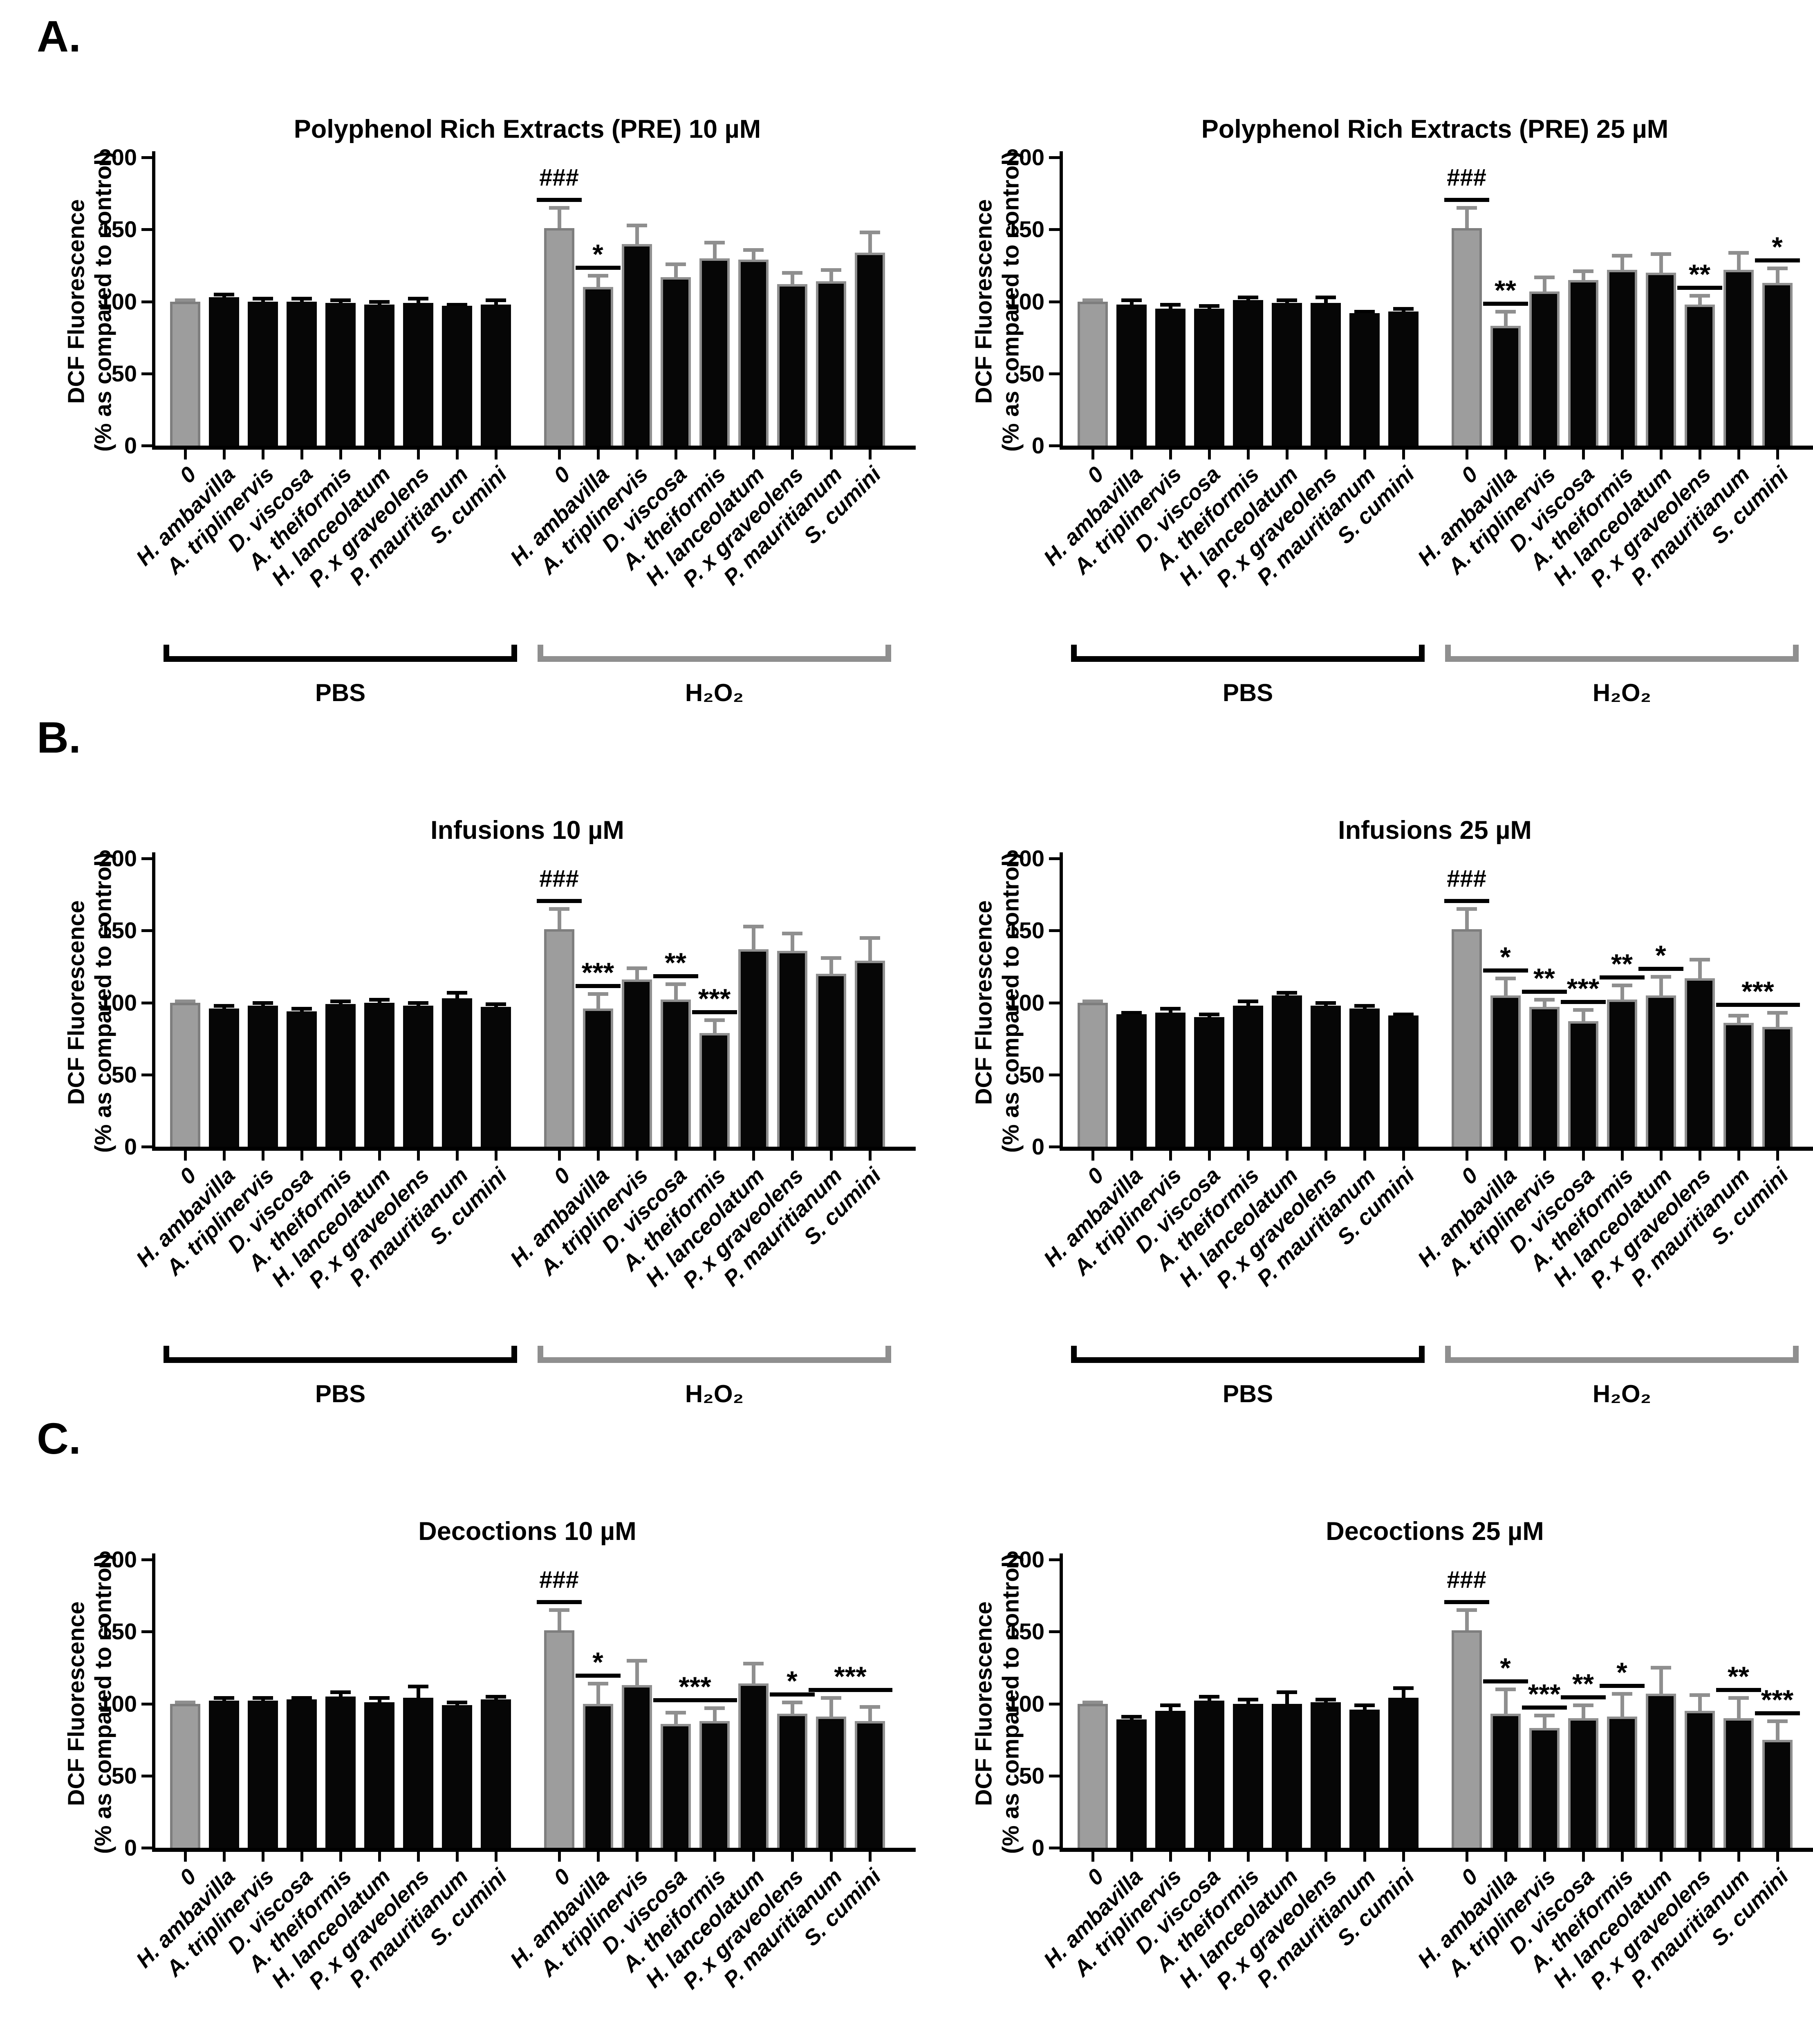  I want to click on chart-title: Polyphenol Rich Extracts (PRE) 10 µM, so click(527, 129).